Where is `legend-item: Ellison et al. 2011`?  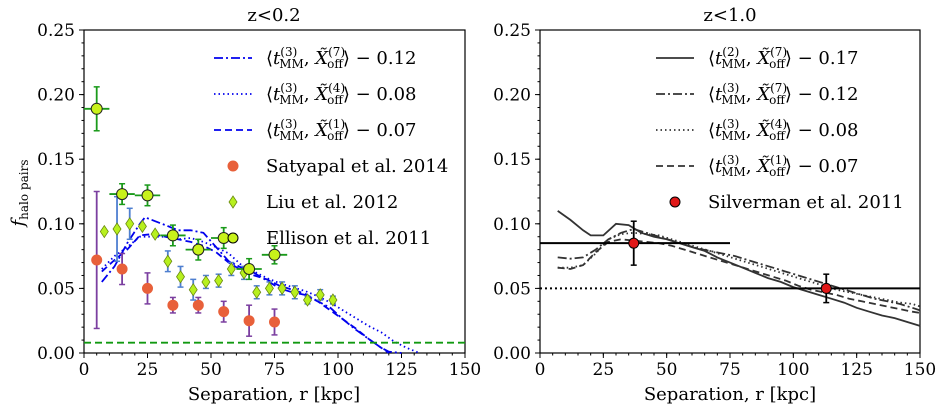
legend-item: Ellison et al. 2011 is located at coordinates (329, 238).